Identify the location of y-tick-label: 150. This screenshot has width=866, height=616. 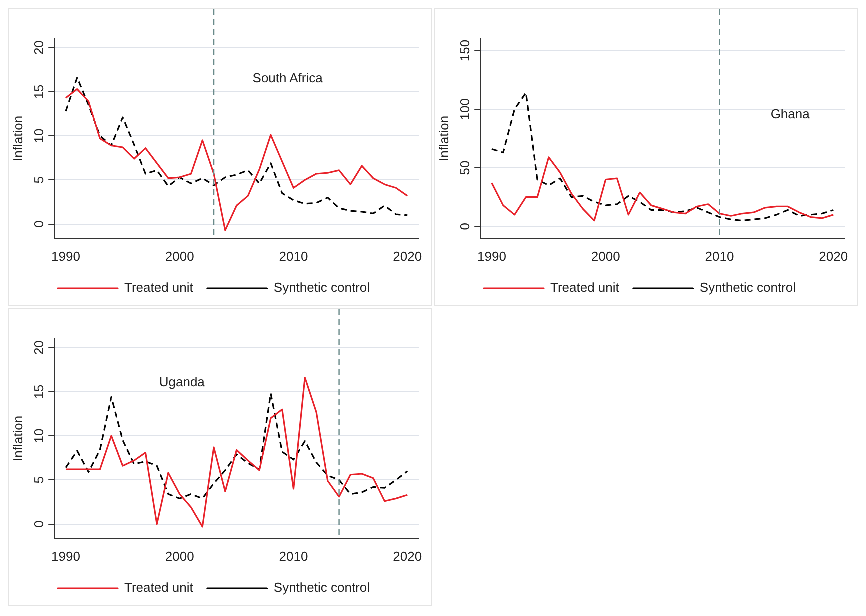
(465, 51).